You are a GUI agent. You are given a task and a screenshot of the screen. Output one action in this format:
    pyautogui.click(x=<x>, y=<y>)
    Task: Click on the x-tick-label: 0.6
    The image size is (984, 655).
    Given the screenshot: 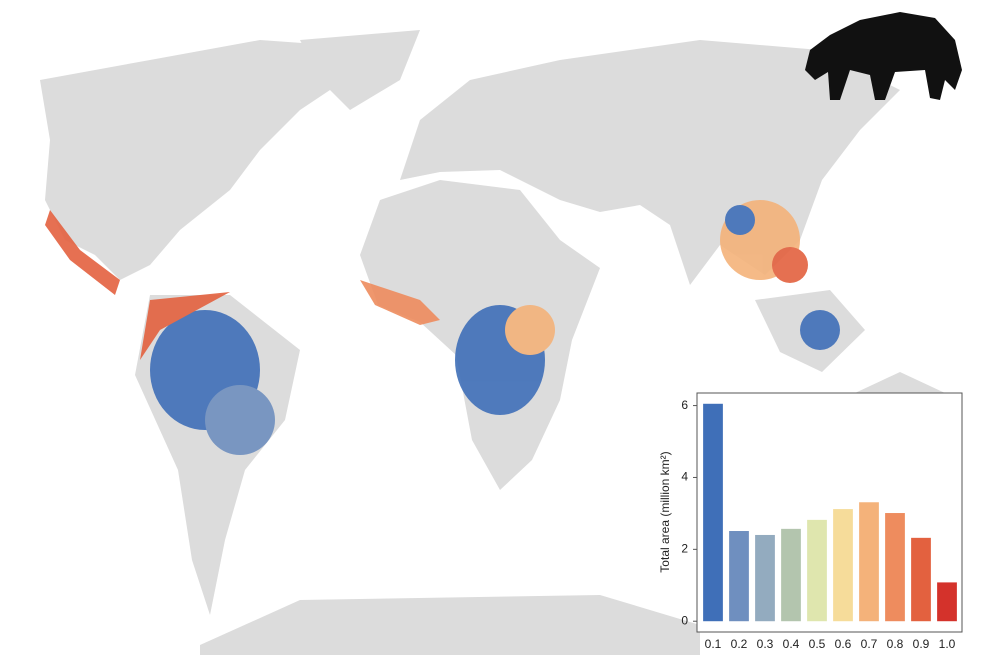 What is the action you would take?
    pyautogui.click(x=843, y=644)
    